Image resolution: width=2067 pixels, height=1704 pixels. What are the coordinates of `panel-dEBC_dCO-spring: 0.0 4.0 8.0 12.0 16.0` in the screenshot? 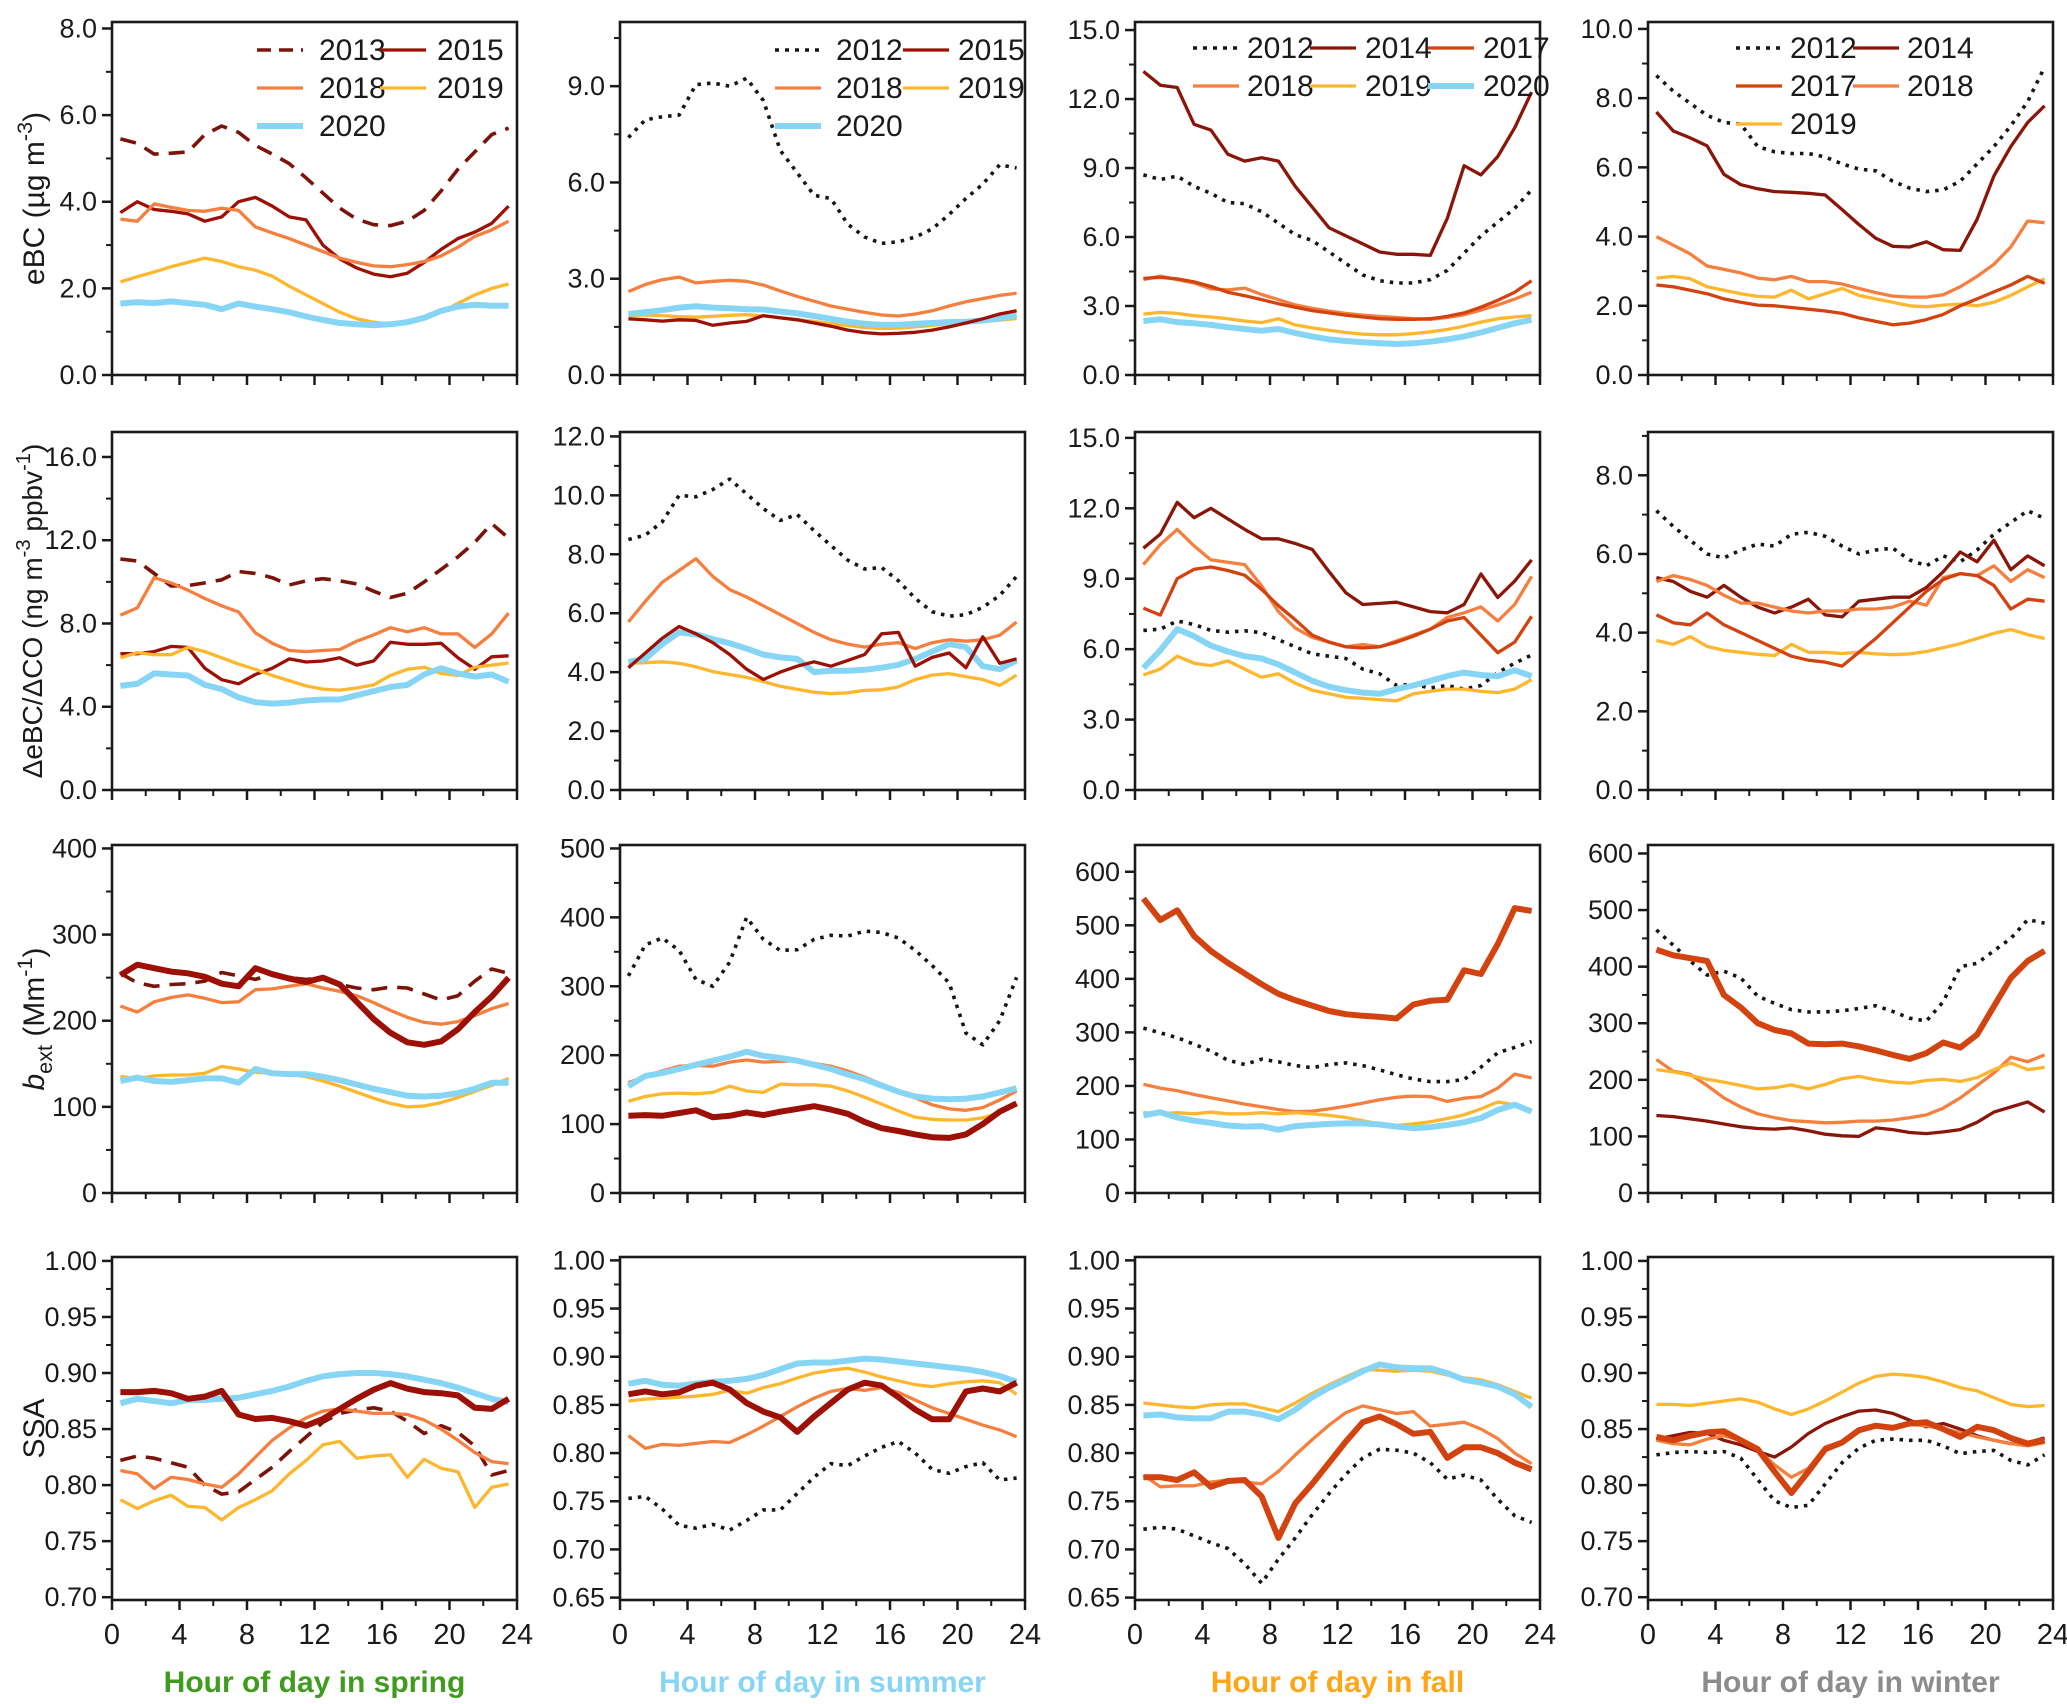 It's located at (281, 617).